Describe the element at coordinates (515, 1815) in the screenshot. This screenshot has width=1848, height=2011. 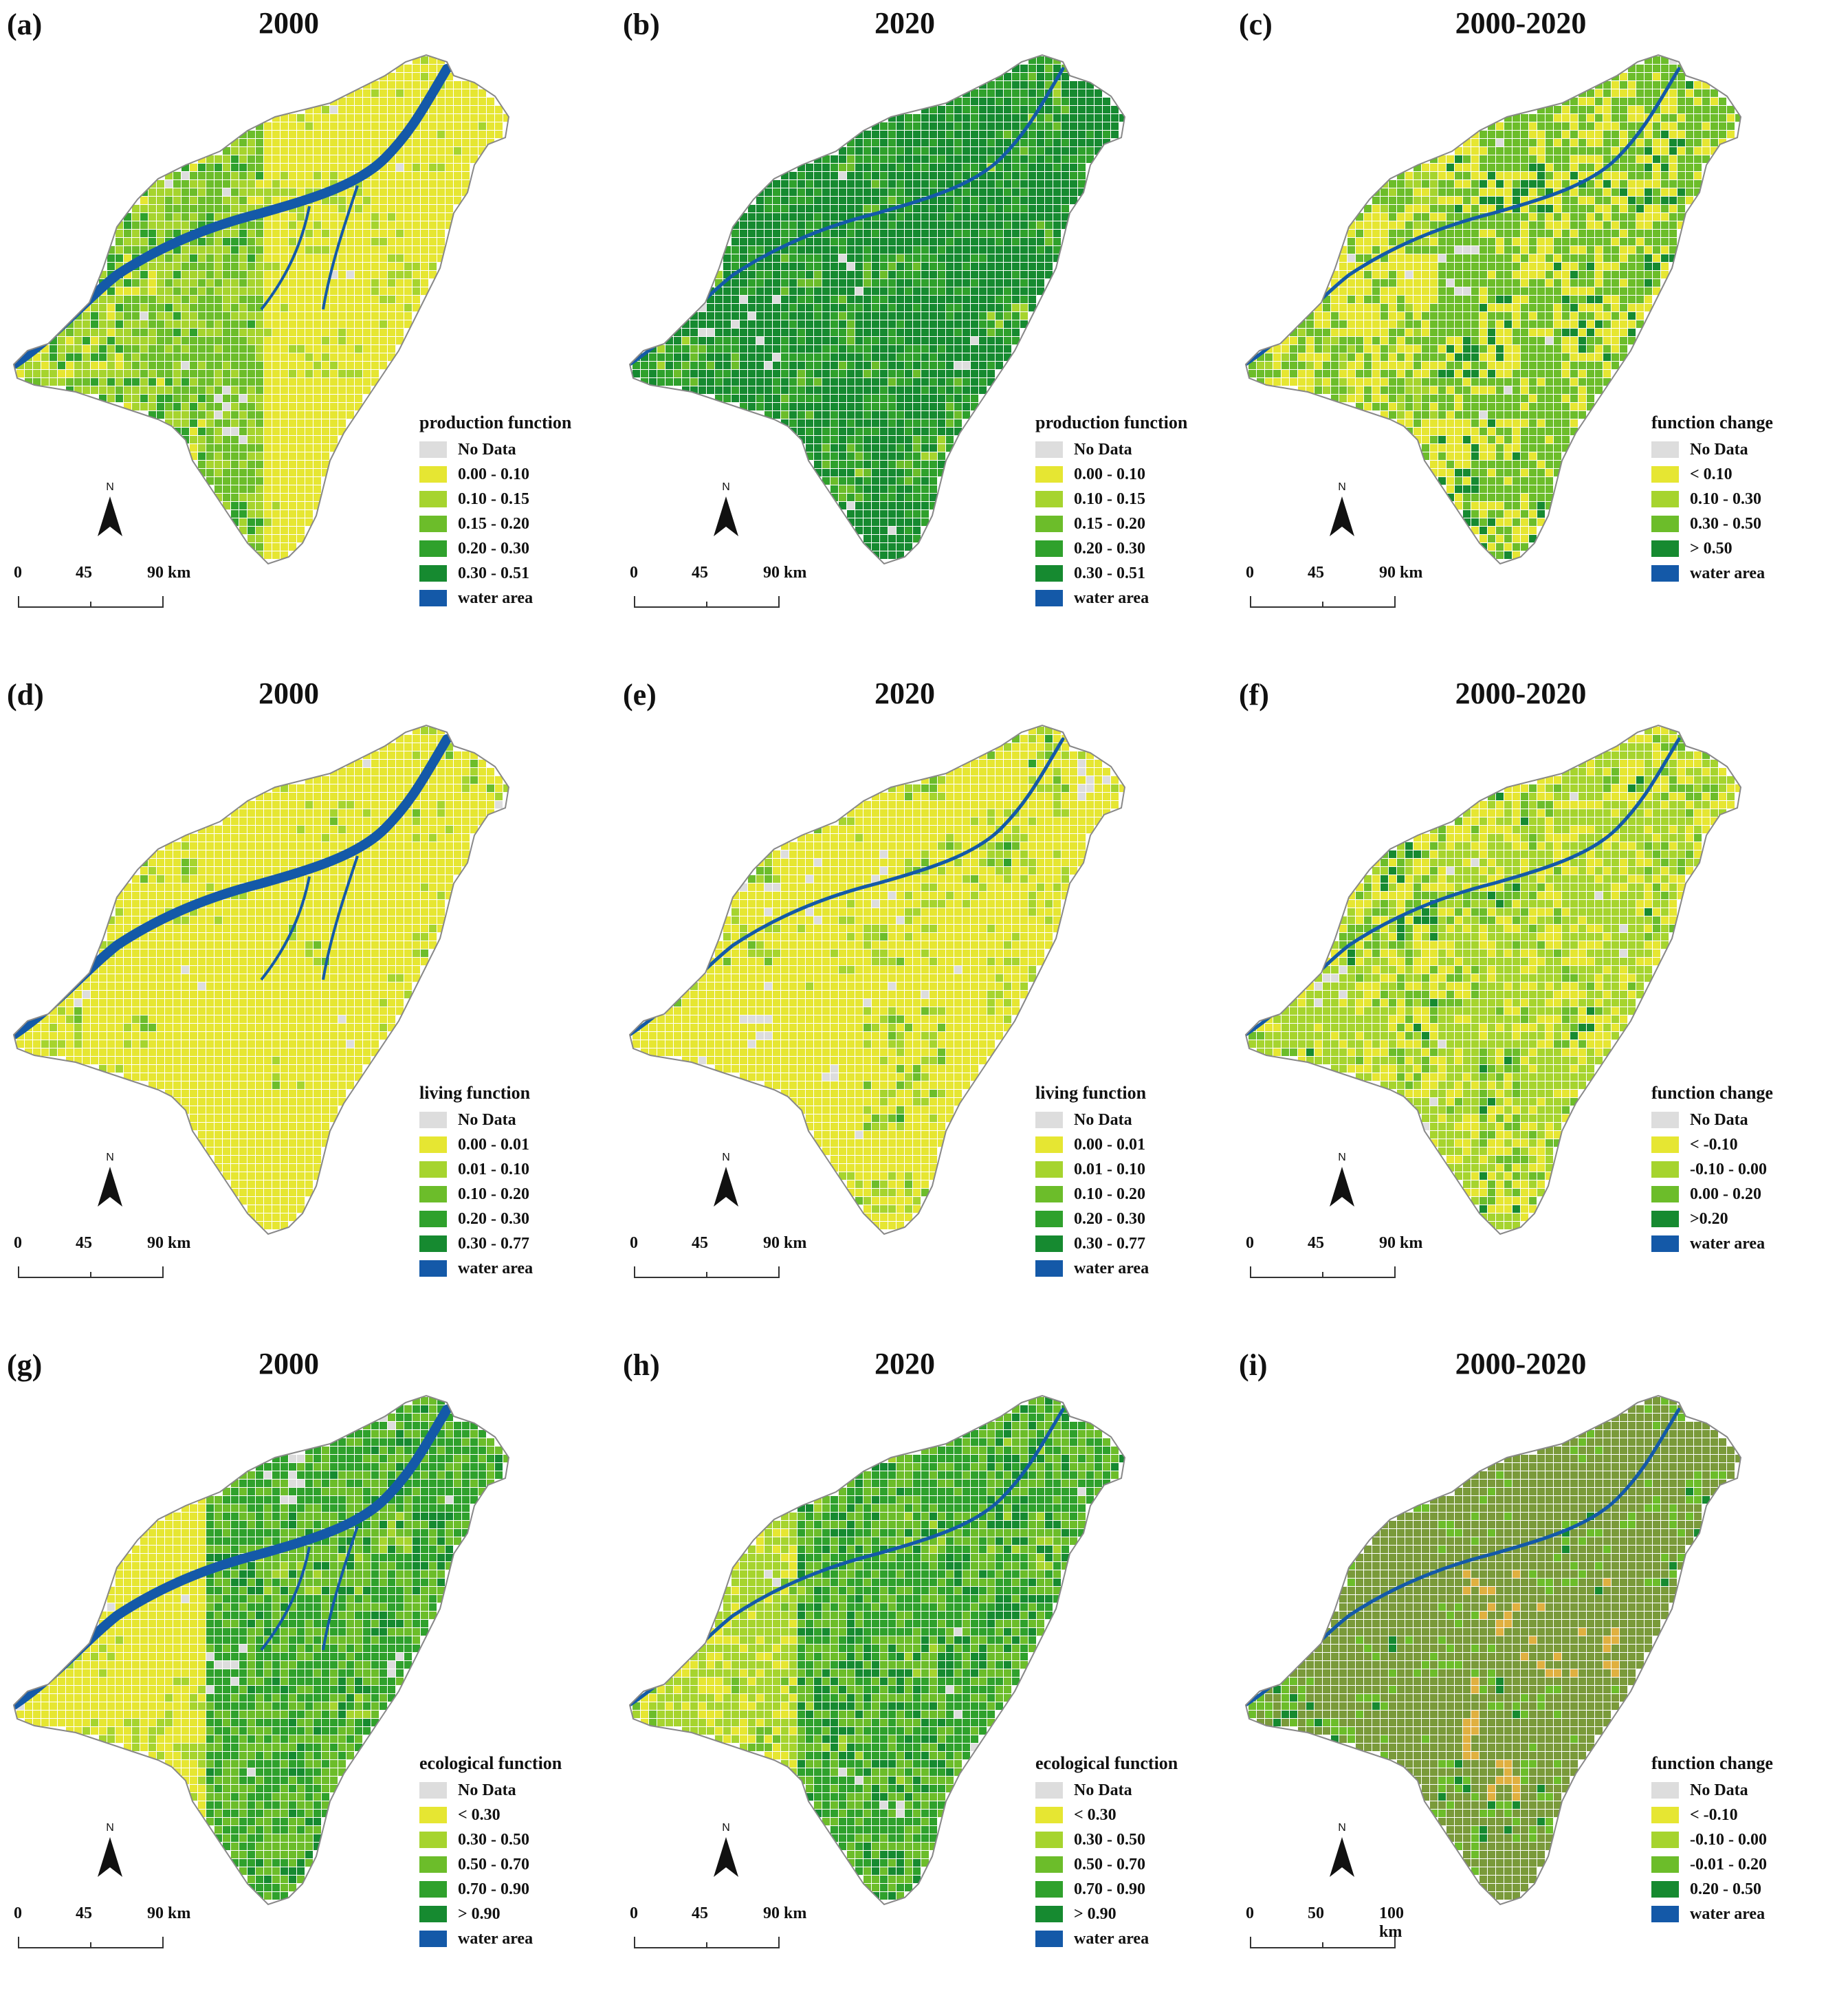
I see `legend-item: < 0.30` at that location.